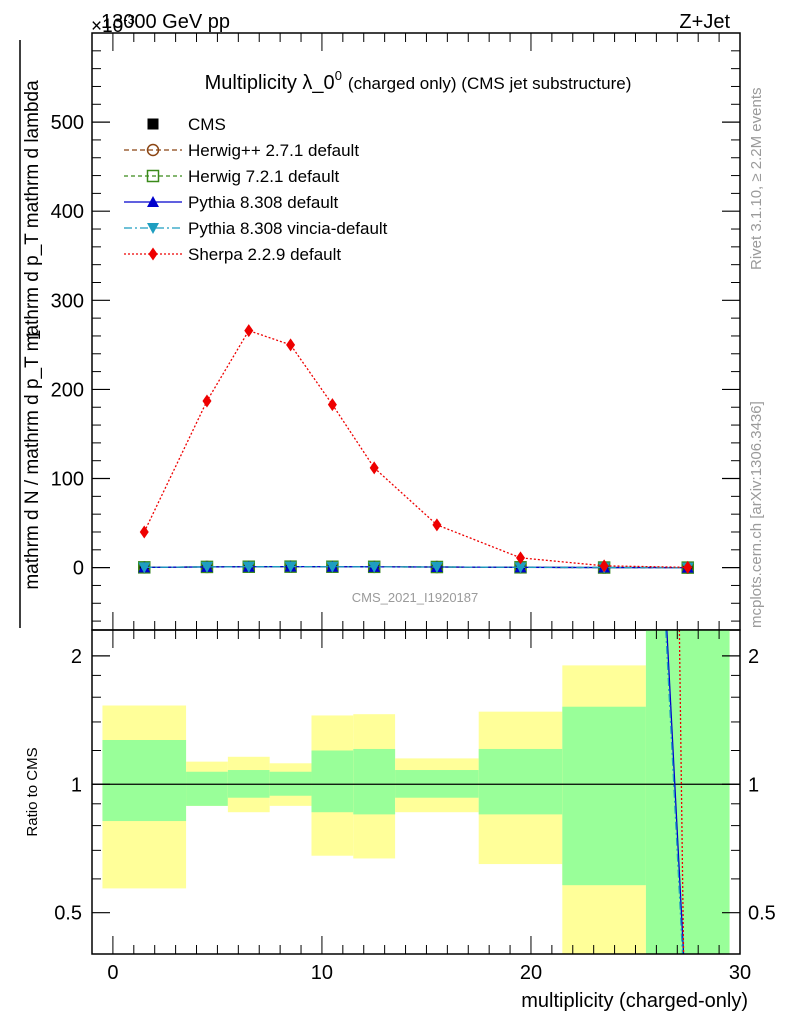  What do you see at coordinates (762, 914) in the screenshot?
I see `ratio-ytick-label-right: 0.5` at bounding box center [762, 914].